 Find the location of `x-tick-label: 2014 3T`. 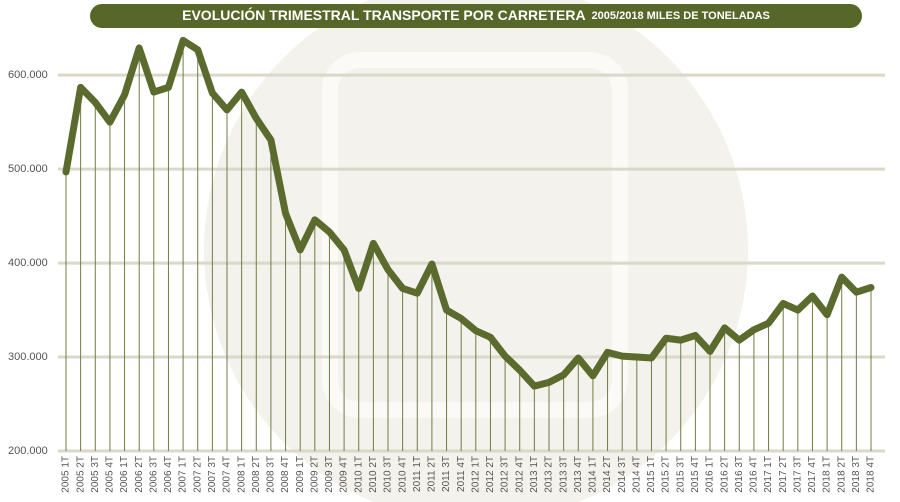

x-tick-label: 2014 3T is located at coordinates (622, 474).